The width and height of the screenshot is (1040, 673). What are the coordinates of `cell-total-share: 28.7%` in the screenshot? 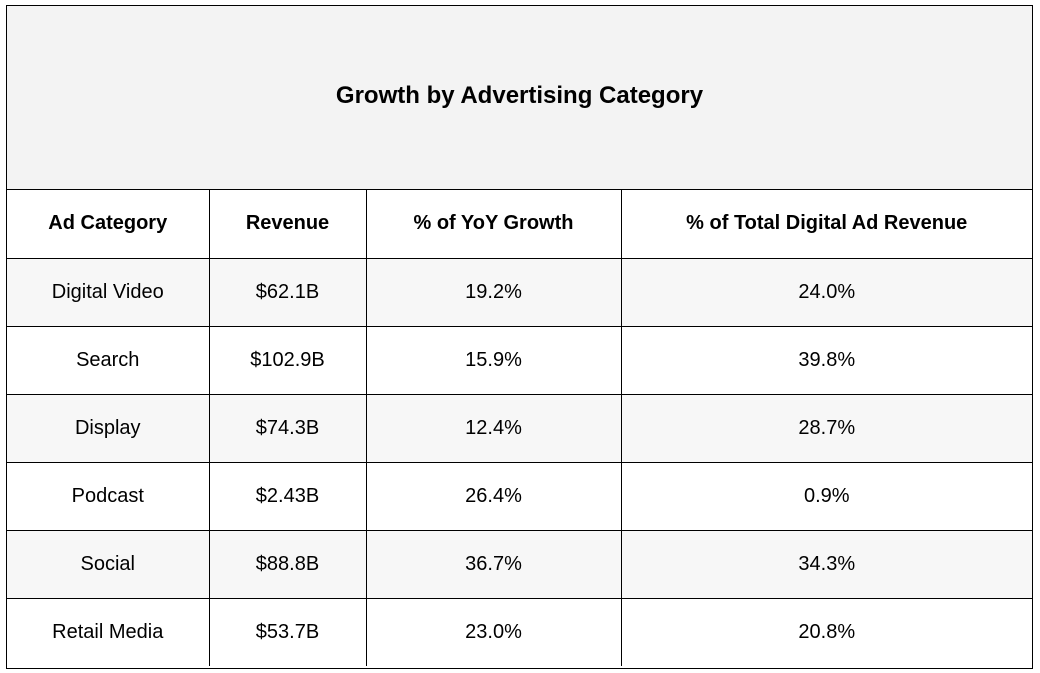 It's located at (826, 428).